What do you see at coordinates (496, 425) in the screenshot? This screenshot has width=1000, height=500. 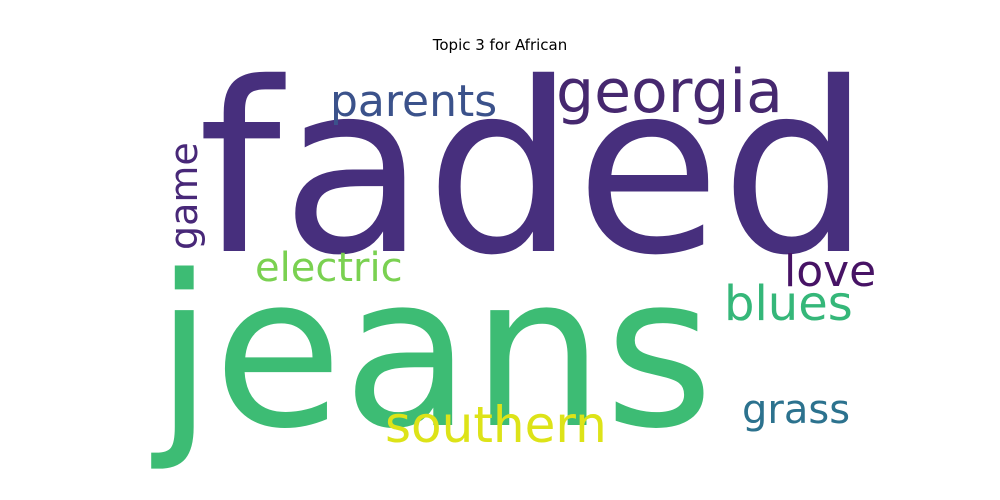 I see `word-southern: southern` at bounding box center [496, 425].